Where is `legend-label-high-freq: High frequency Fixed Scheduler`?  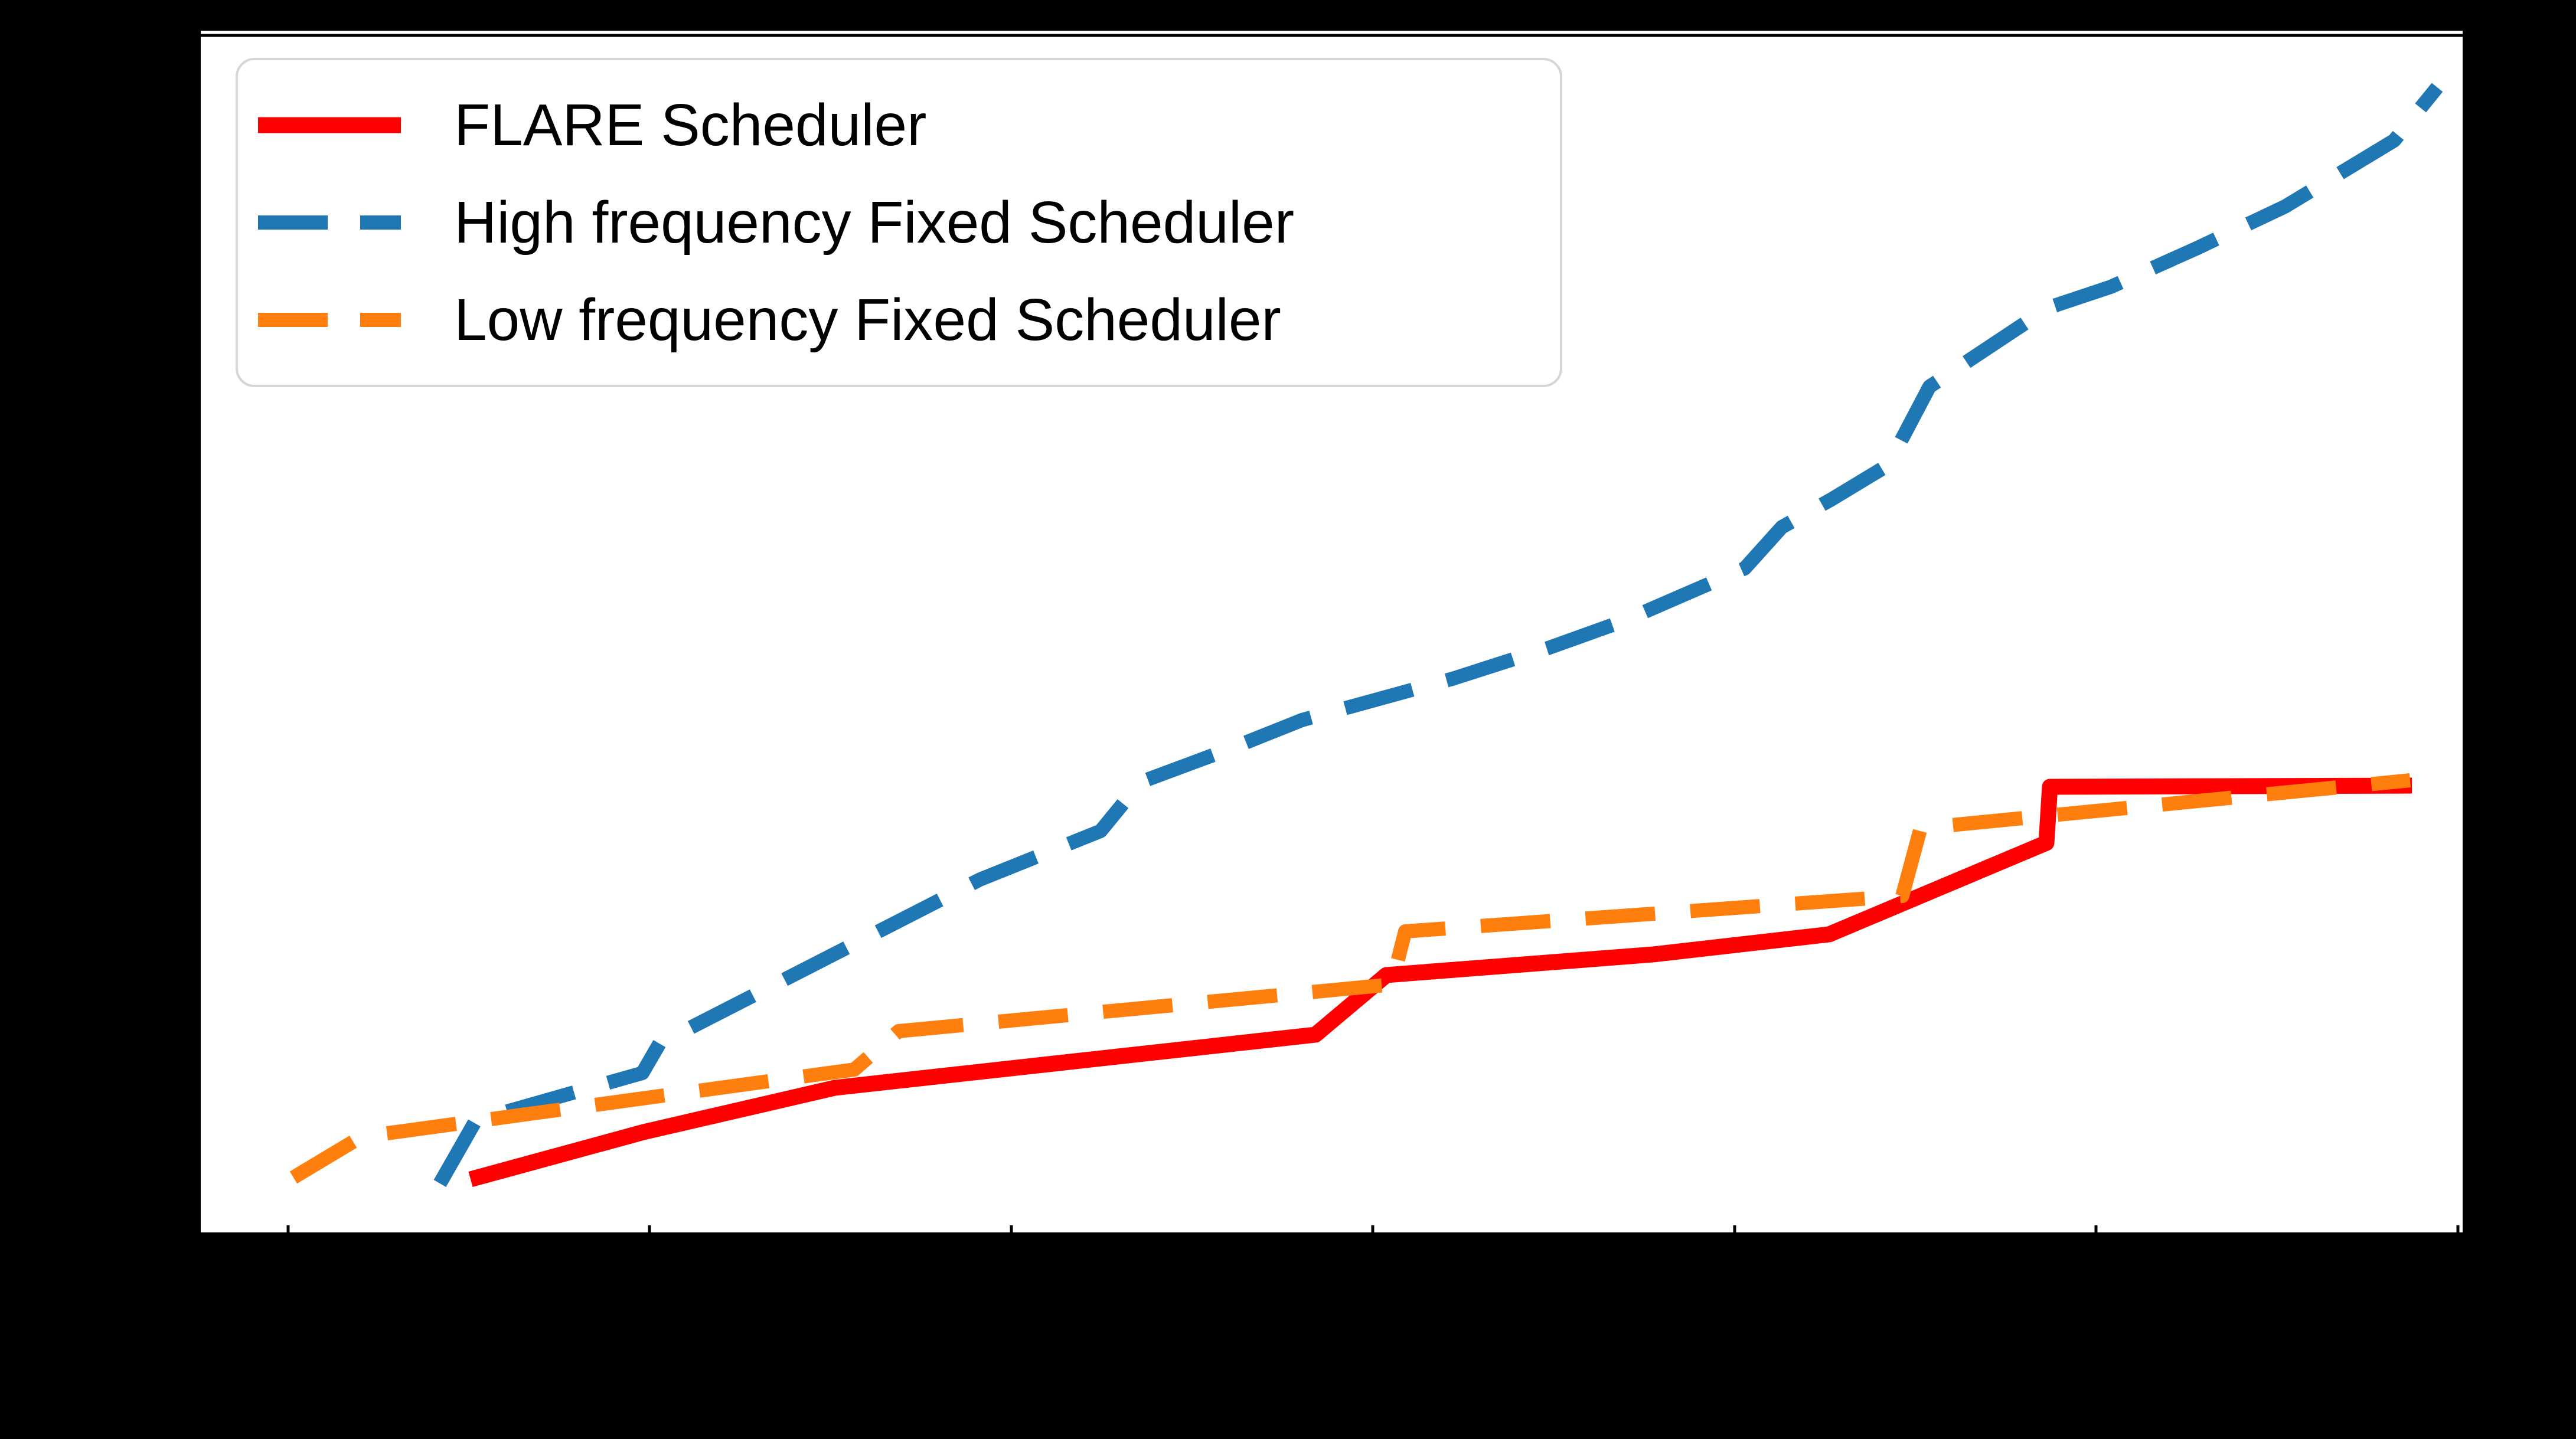 legend-label-high-freq: High frequency Fixed Scheduler is located at coordinates (874, 222).